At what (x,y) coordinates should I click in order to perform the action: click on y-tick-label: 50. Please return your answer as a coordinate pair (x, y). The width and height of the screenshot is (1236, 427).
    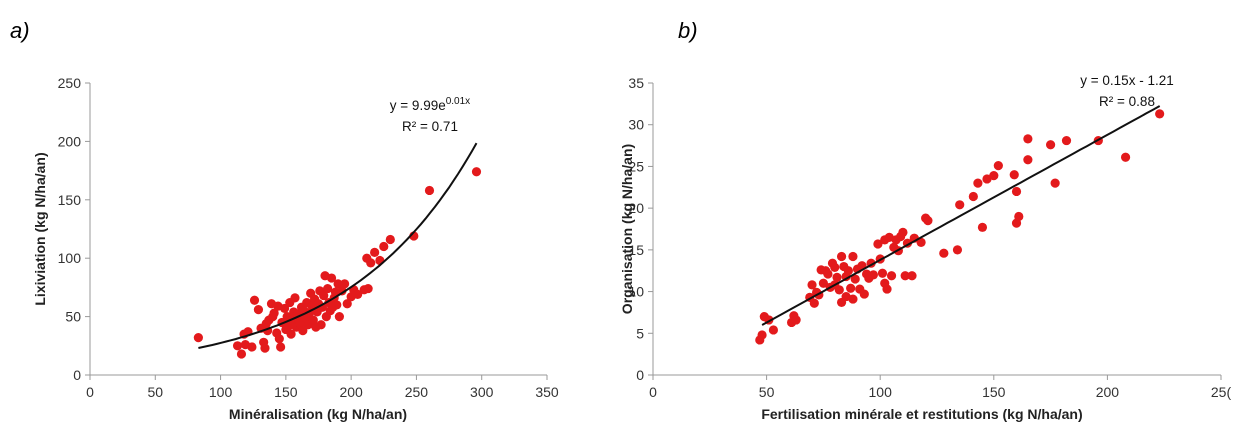
    Looking at the image, I should click on (73, 317).